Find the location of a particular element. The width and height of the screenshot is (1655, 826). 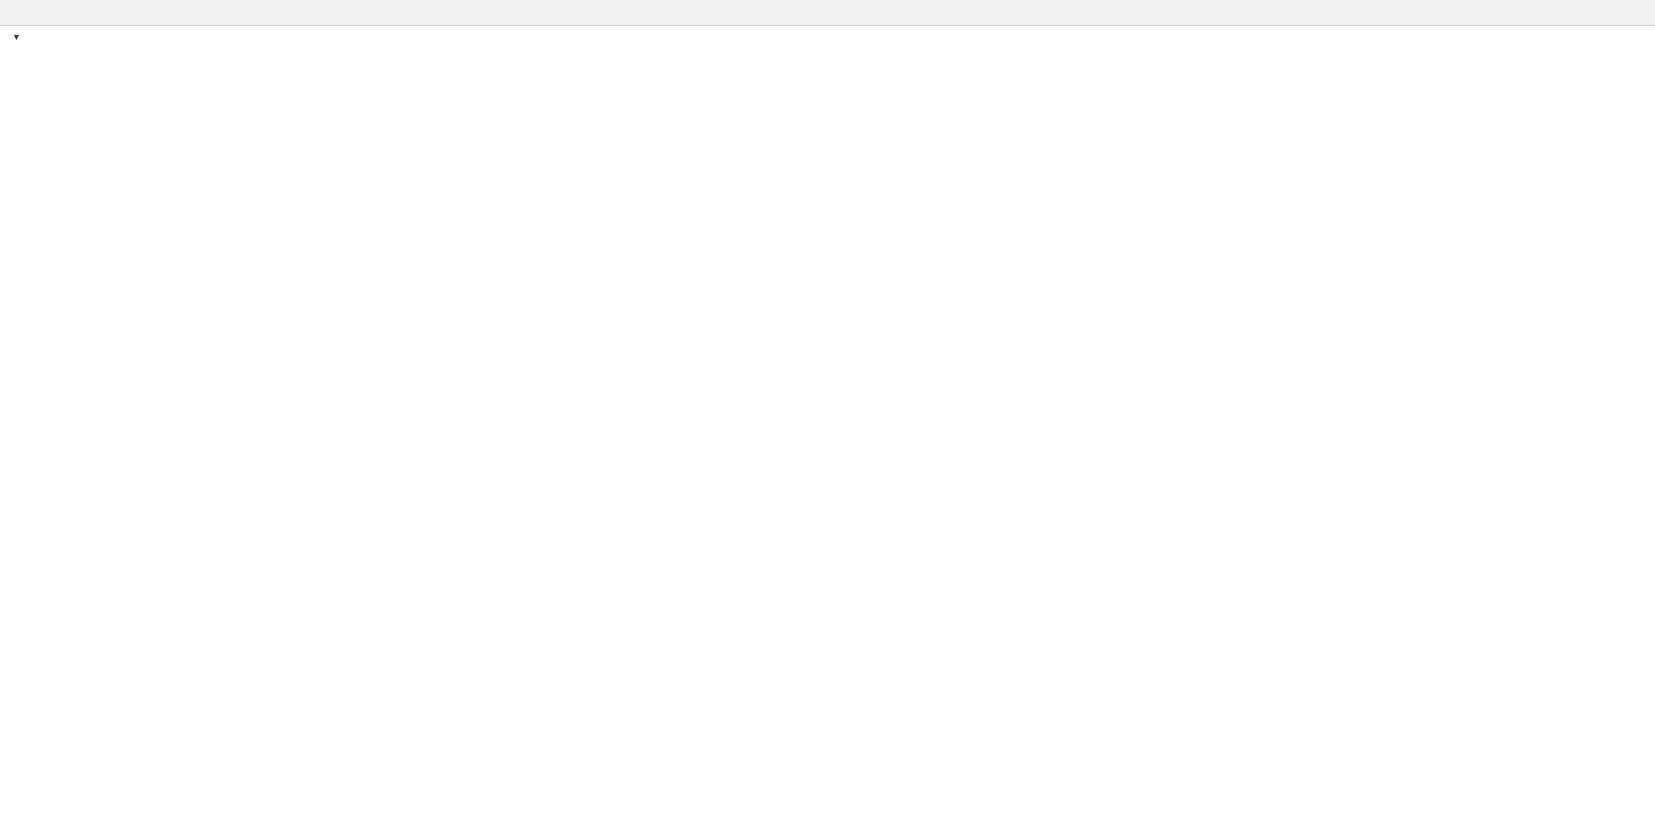

main-toolbar is located at coordinates (827, 13).